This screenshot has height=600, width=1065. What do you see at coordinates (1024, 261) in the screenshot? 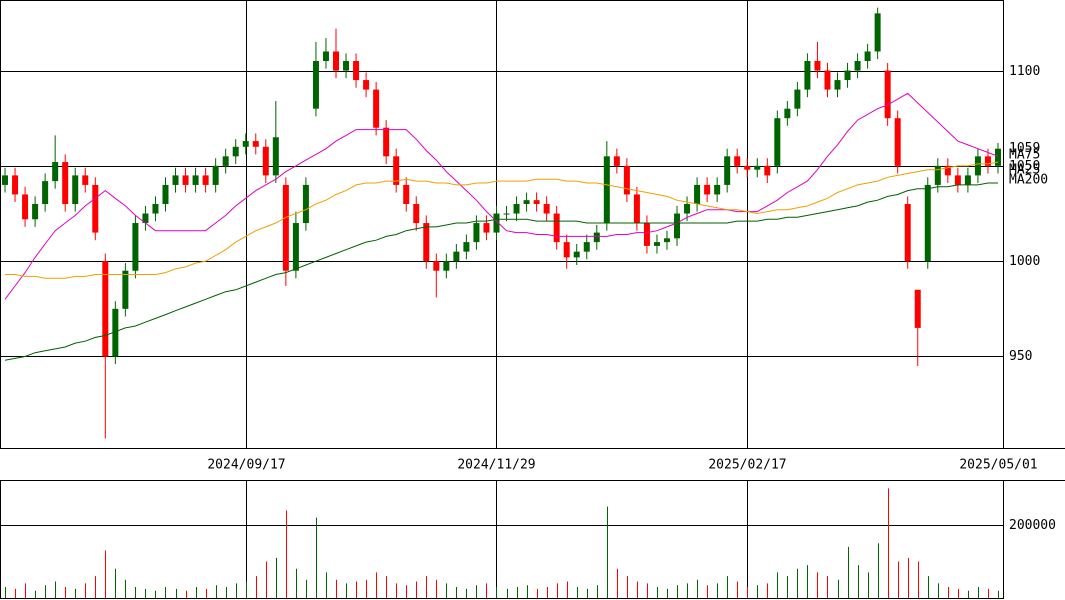
I see `y-tick-label: 1000` at bounding box center [1024, 261].